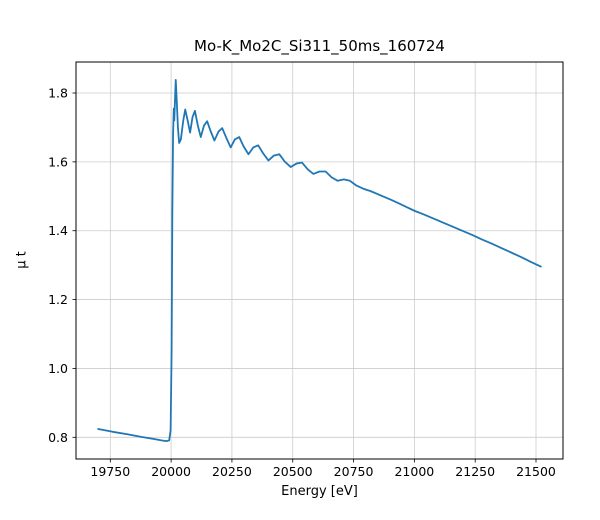 The image size is (600, 520). Describe the element at coordinates (414, 471) in the screenshot. I see `x-tick-label: 21000` at that location.